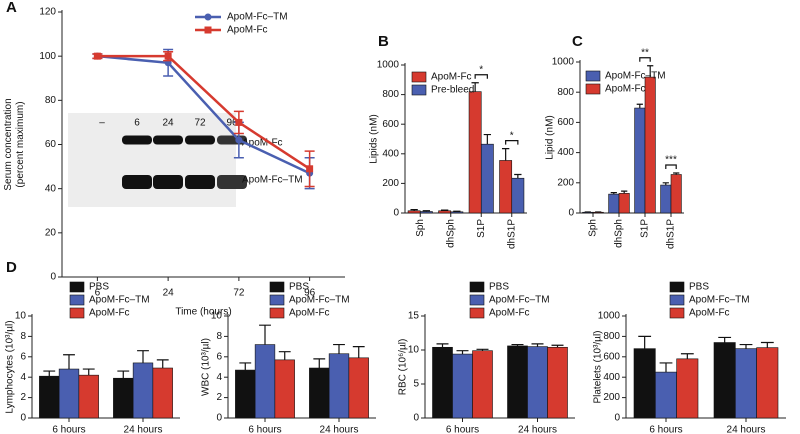  Describe the element at coordinates (51, 144) in the screenshot. I see `y-tick-label: 60` at that location.